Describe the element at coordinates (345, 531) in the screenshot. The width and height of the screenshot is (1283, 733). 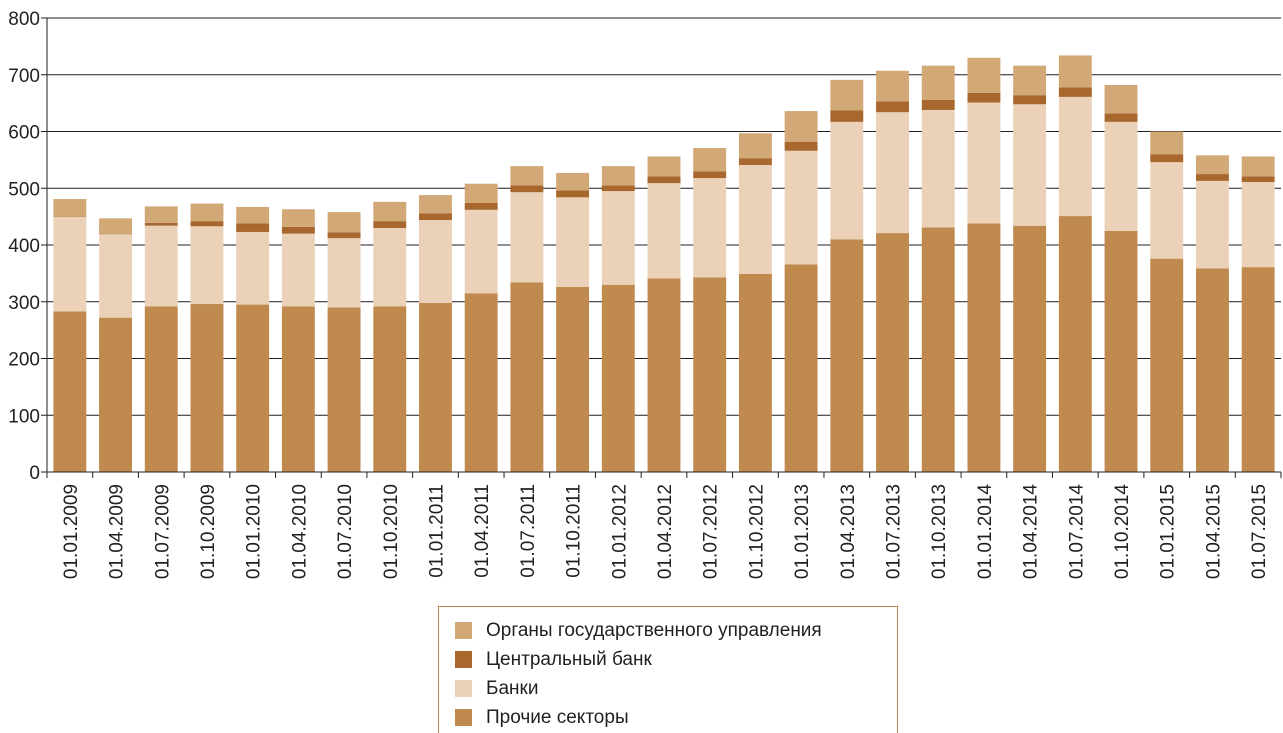
I see `x-tick-label: 01.07.2010` at that location.